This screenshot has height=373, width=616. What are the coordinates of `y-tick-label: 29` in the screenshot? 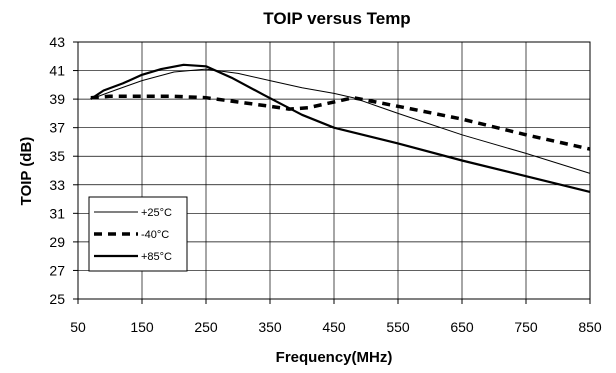 It's located at (57, 242).